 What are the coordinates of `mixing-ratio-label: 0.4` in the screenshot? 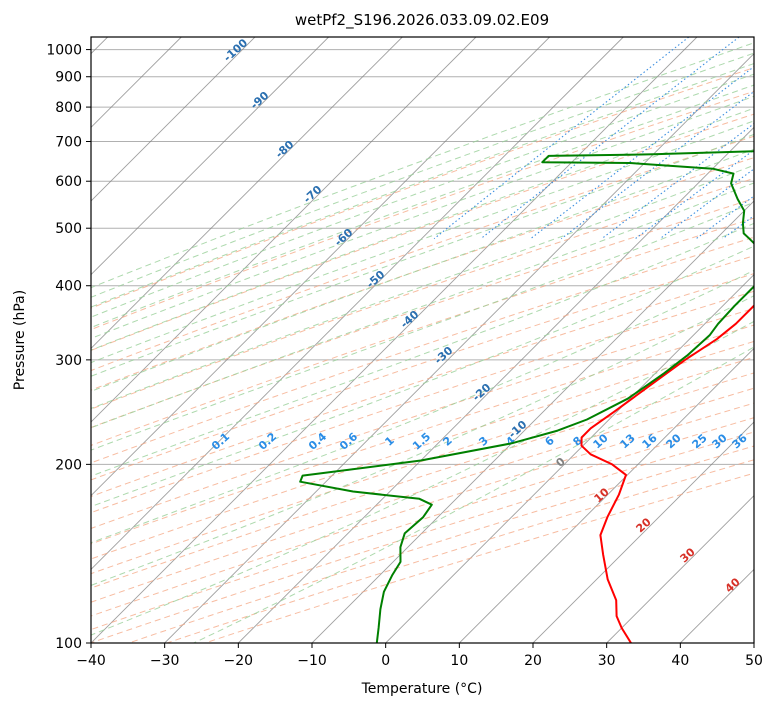 It's located at (317, 441).